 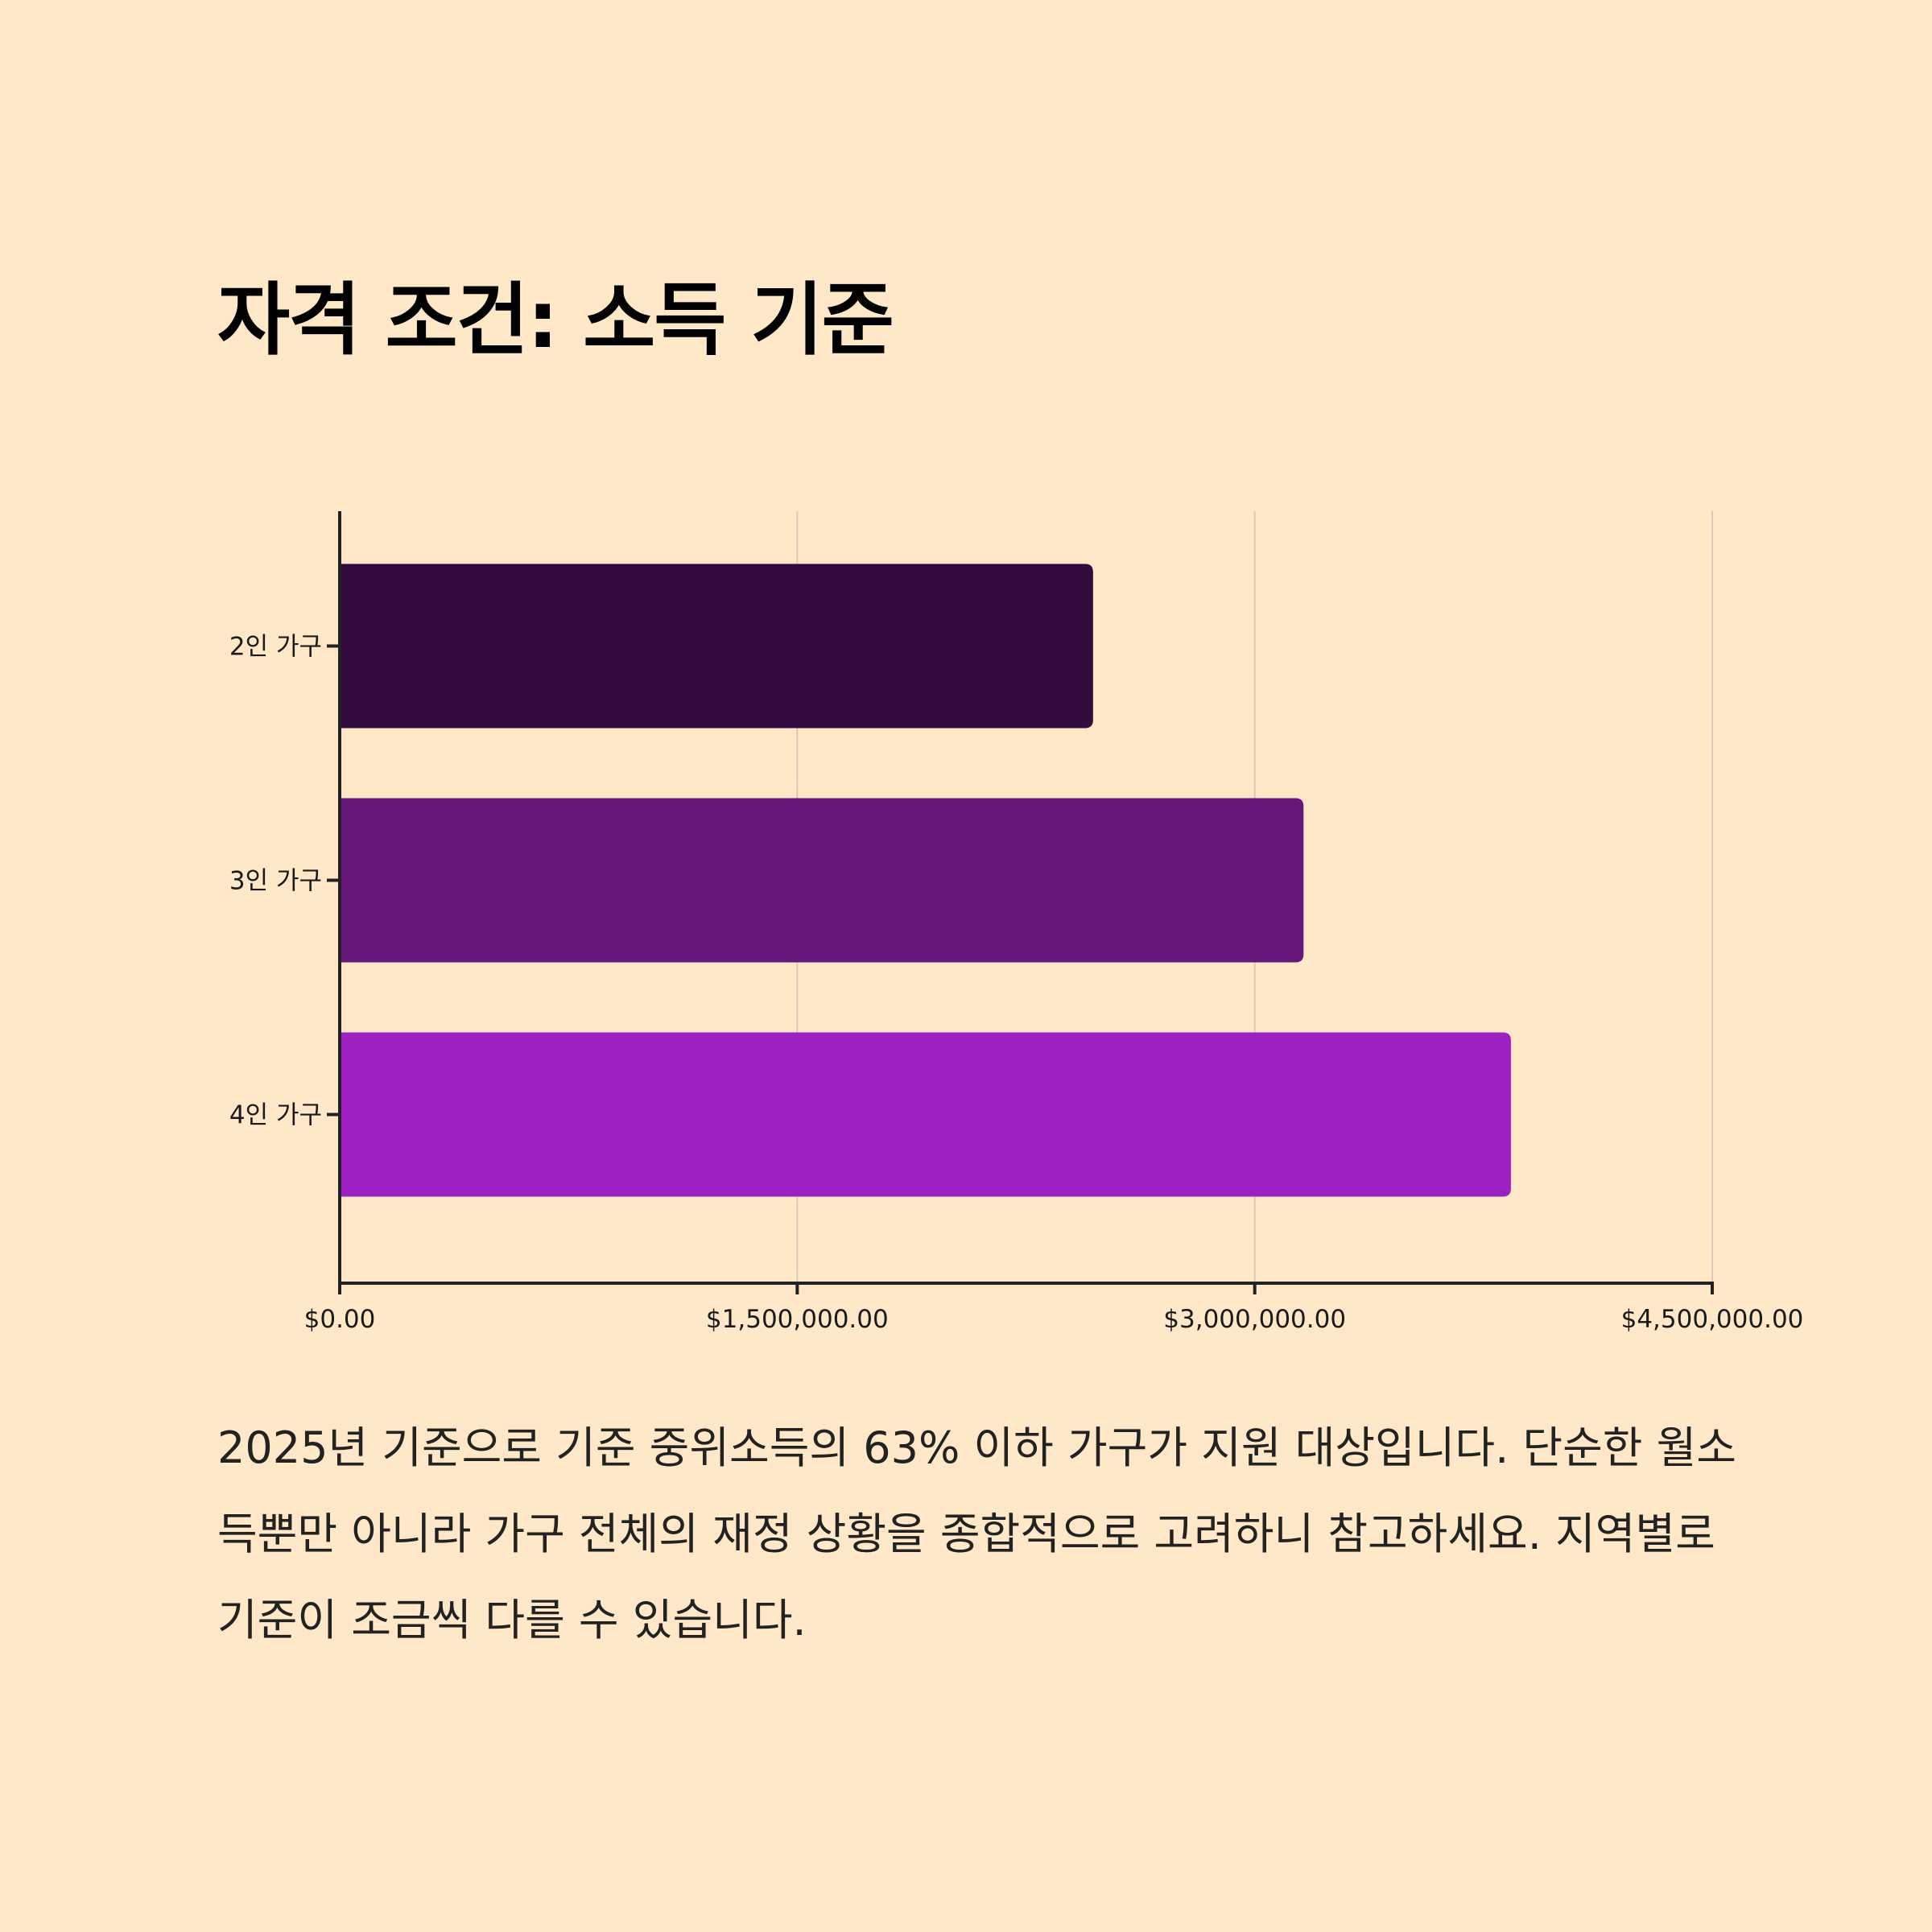 I want to click on x-tick-label-1: $1,500,000.00, so click(x=797, y=1319).